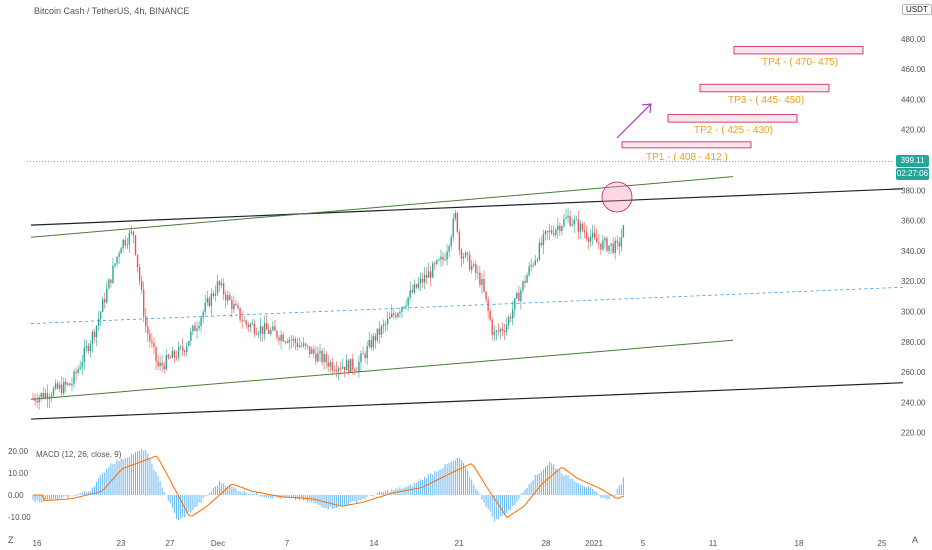  What do you see at coordinates (112, 11) in the screenshot?
I see `symbol-title: Bitcoin Cash / TetherUS, 4h, BINANCE` at bounding box center [112, 11].